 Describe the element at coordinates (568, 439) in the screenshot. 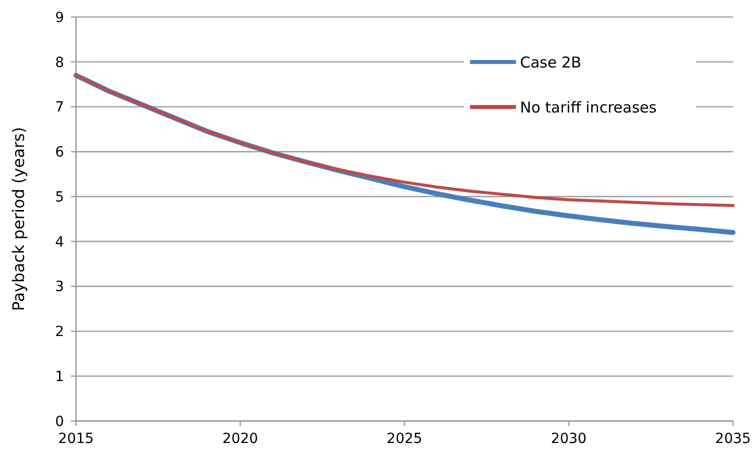

I see `x-tick-label: 2030` at that location.